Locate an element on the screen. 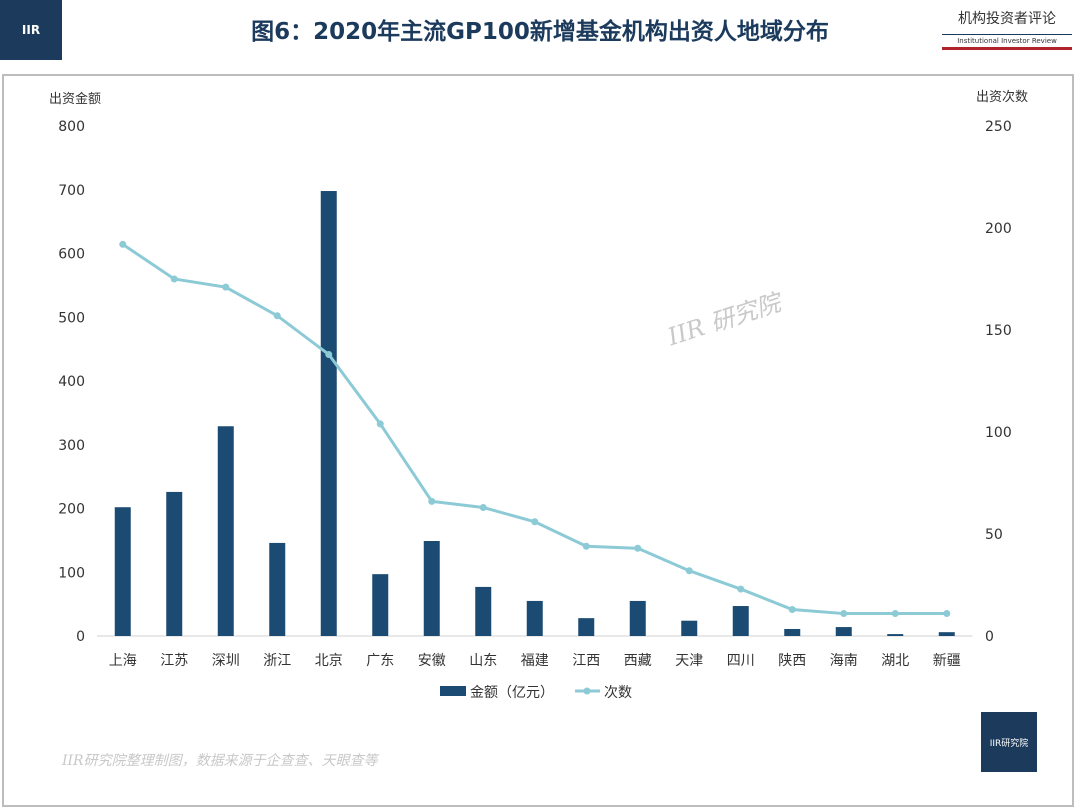 The image size is (1080, 811). y-tick-label: 600 is located at coordinates (71, 255).